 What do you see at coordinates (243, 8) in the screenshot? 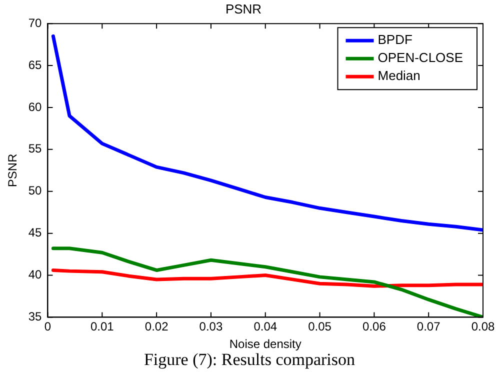
I see `chart-title: PSNR` at bounding box center [243, 8].